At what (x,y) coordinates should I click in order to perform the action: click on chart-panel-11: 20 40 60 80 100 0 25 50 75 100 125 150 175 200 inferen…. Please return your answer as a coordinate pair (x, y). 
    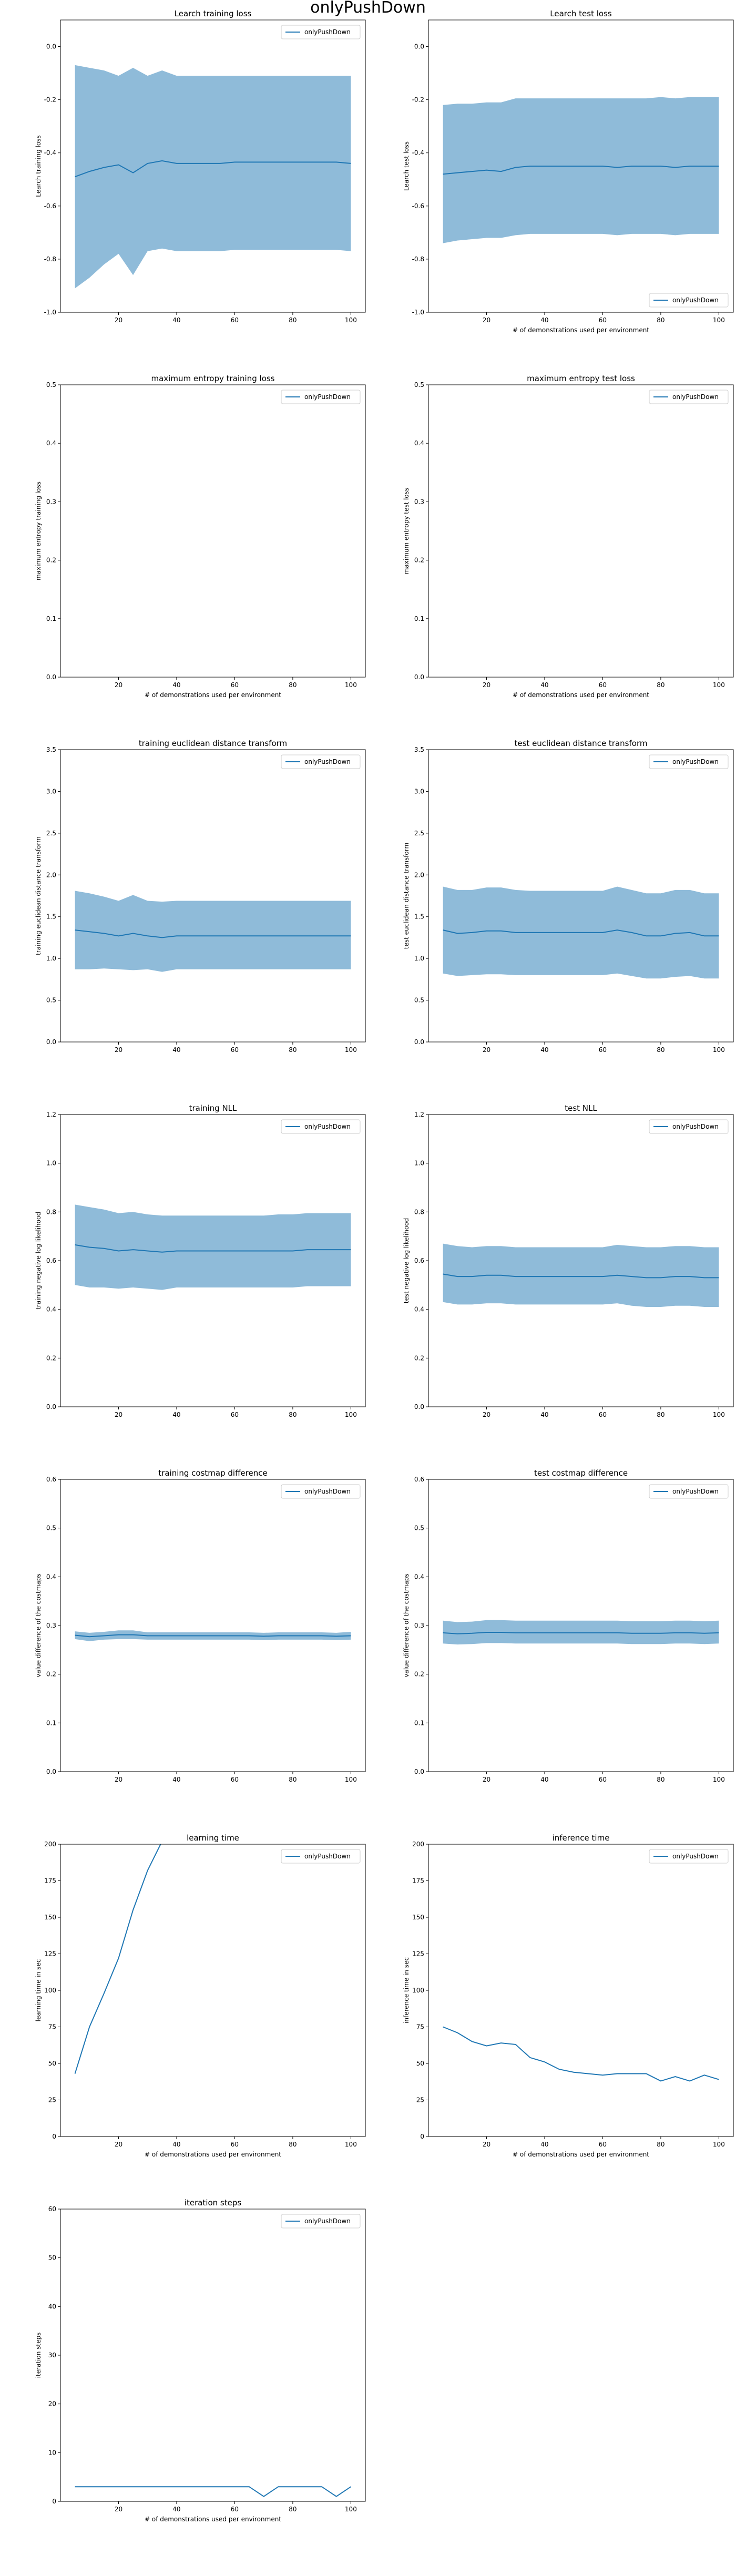
    Looking at the image, I should click on (568, 1995).